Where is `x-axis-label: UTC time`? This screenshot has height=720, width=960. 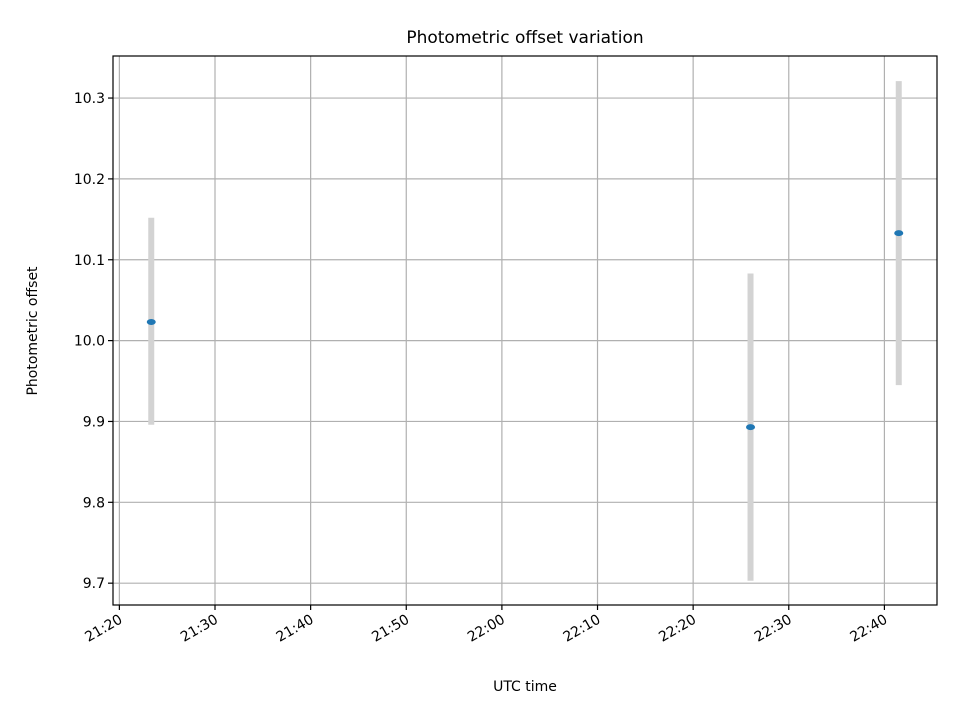
x-axis-label: UTC time is located at coordinates (525, 687).